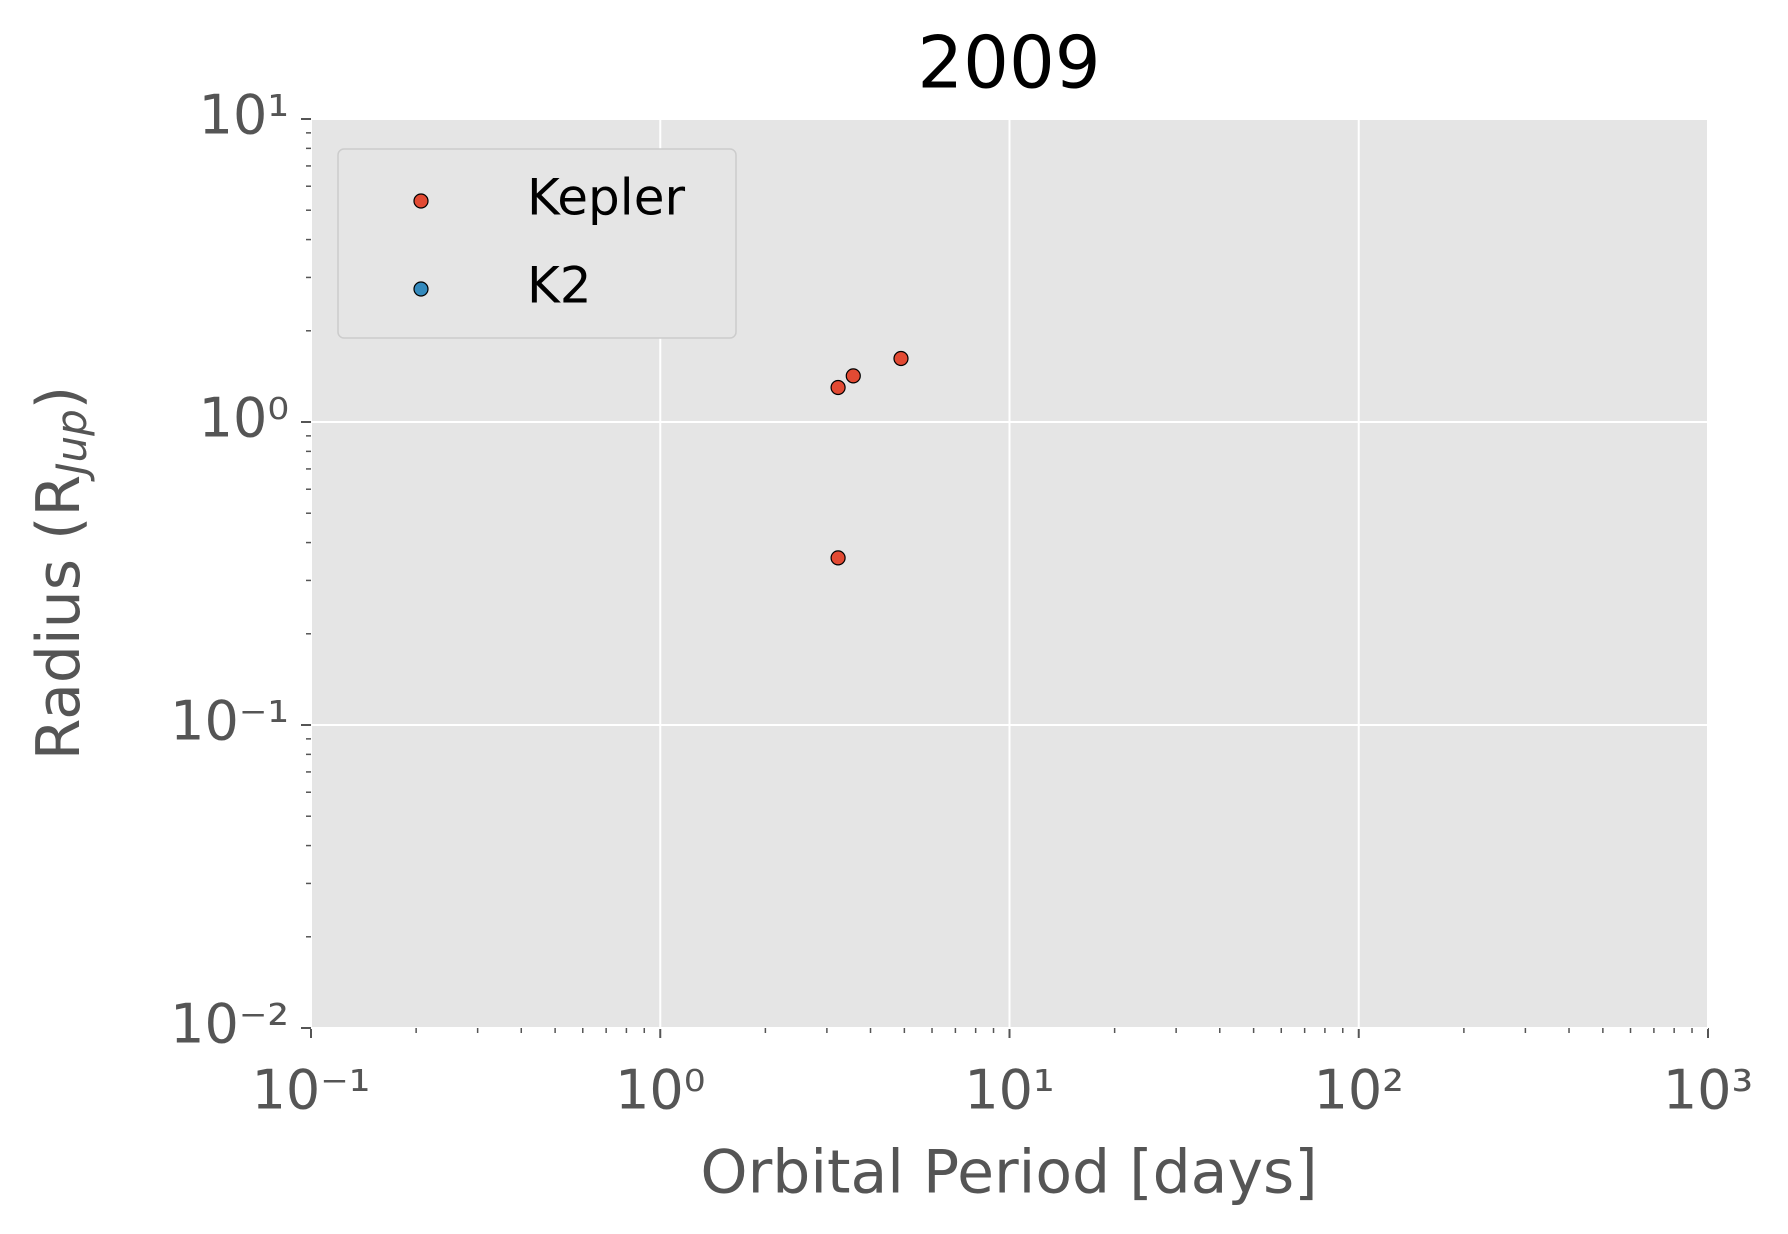 The width and height of the screenshot is (1788, 1234). I want to click on y-axis-label: Radius (RJup), so click(60, 573).